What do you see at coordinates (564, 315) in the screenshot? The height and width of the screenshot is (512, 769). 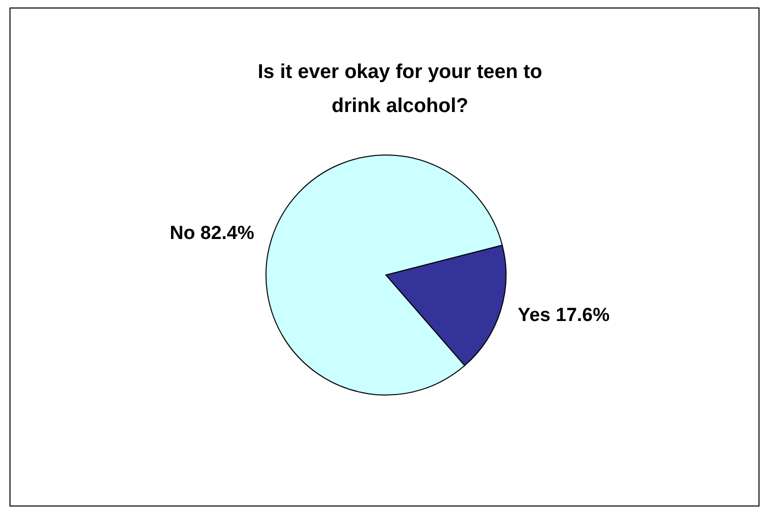 I see `slice-label: Yes 17.6%` at bounding box center [564, 315].